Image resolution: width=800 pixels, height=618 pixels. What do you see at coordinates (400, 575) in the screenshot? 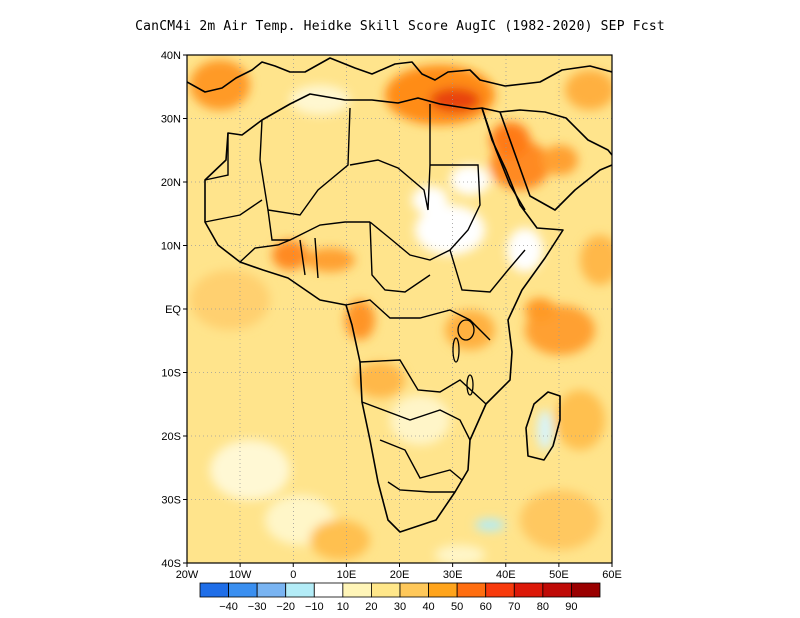
I see `lon-label: 20E` at bounding box center [400, 575].